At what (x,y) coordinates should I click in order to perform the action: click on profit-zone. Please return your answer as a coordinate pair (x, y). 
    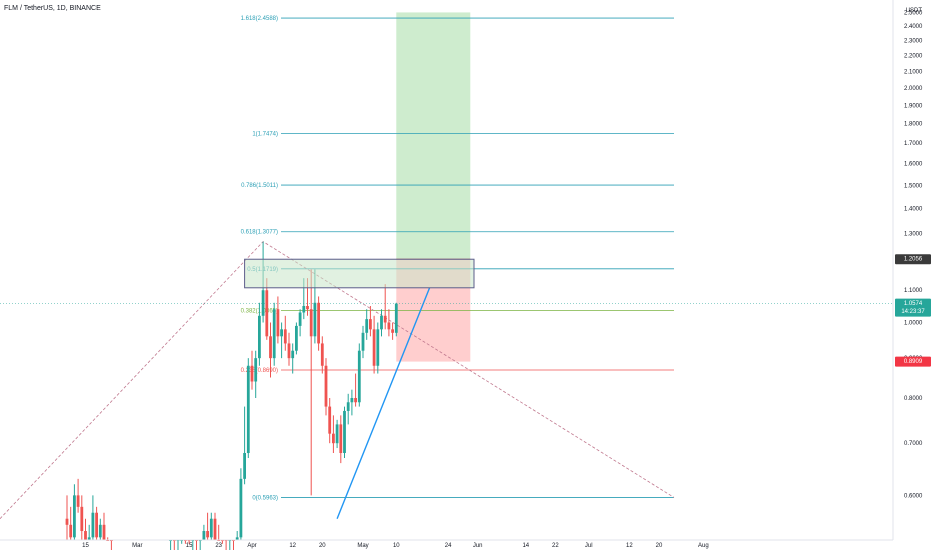
    Looking at the image, I should click on (433, 136).